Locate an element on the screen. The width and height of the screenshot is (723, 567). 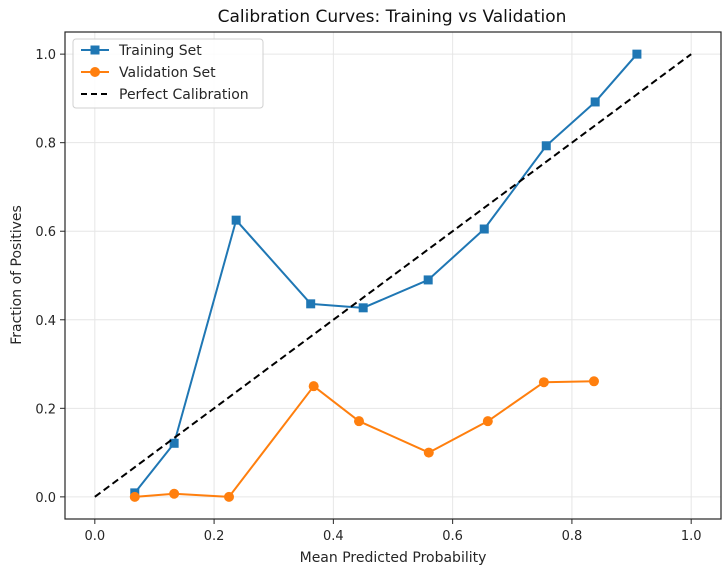
y-tick-label: 0.8 is located at coordinates (45, 144).